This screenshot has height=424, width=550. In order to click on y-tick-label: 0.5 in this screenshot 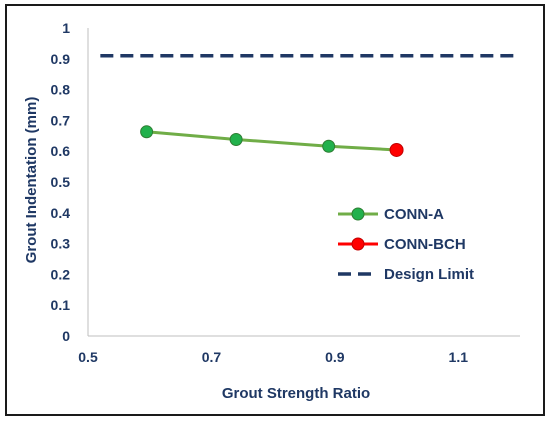, I will do `click(61, 182)`.